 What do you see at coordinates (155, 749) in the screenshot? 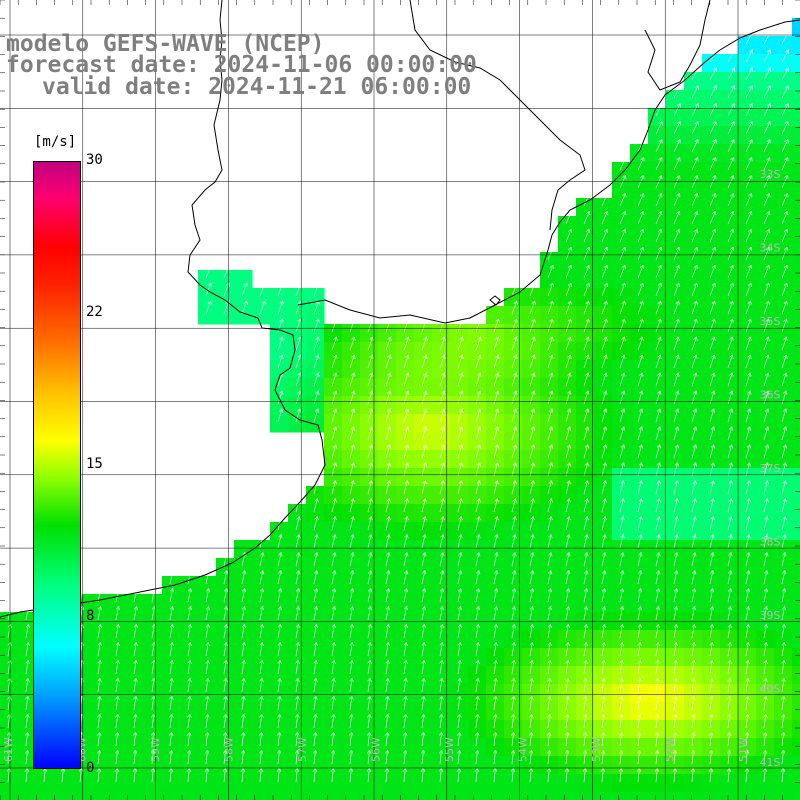
I see `lon-label: 59W` at bounding box center [155, 749].